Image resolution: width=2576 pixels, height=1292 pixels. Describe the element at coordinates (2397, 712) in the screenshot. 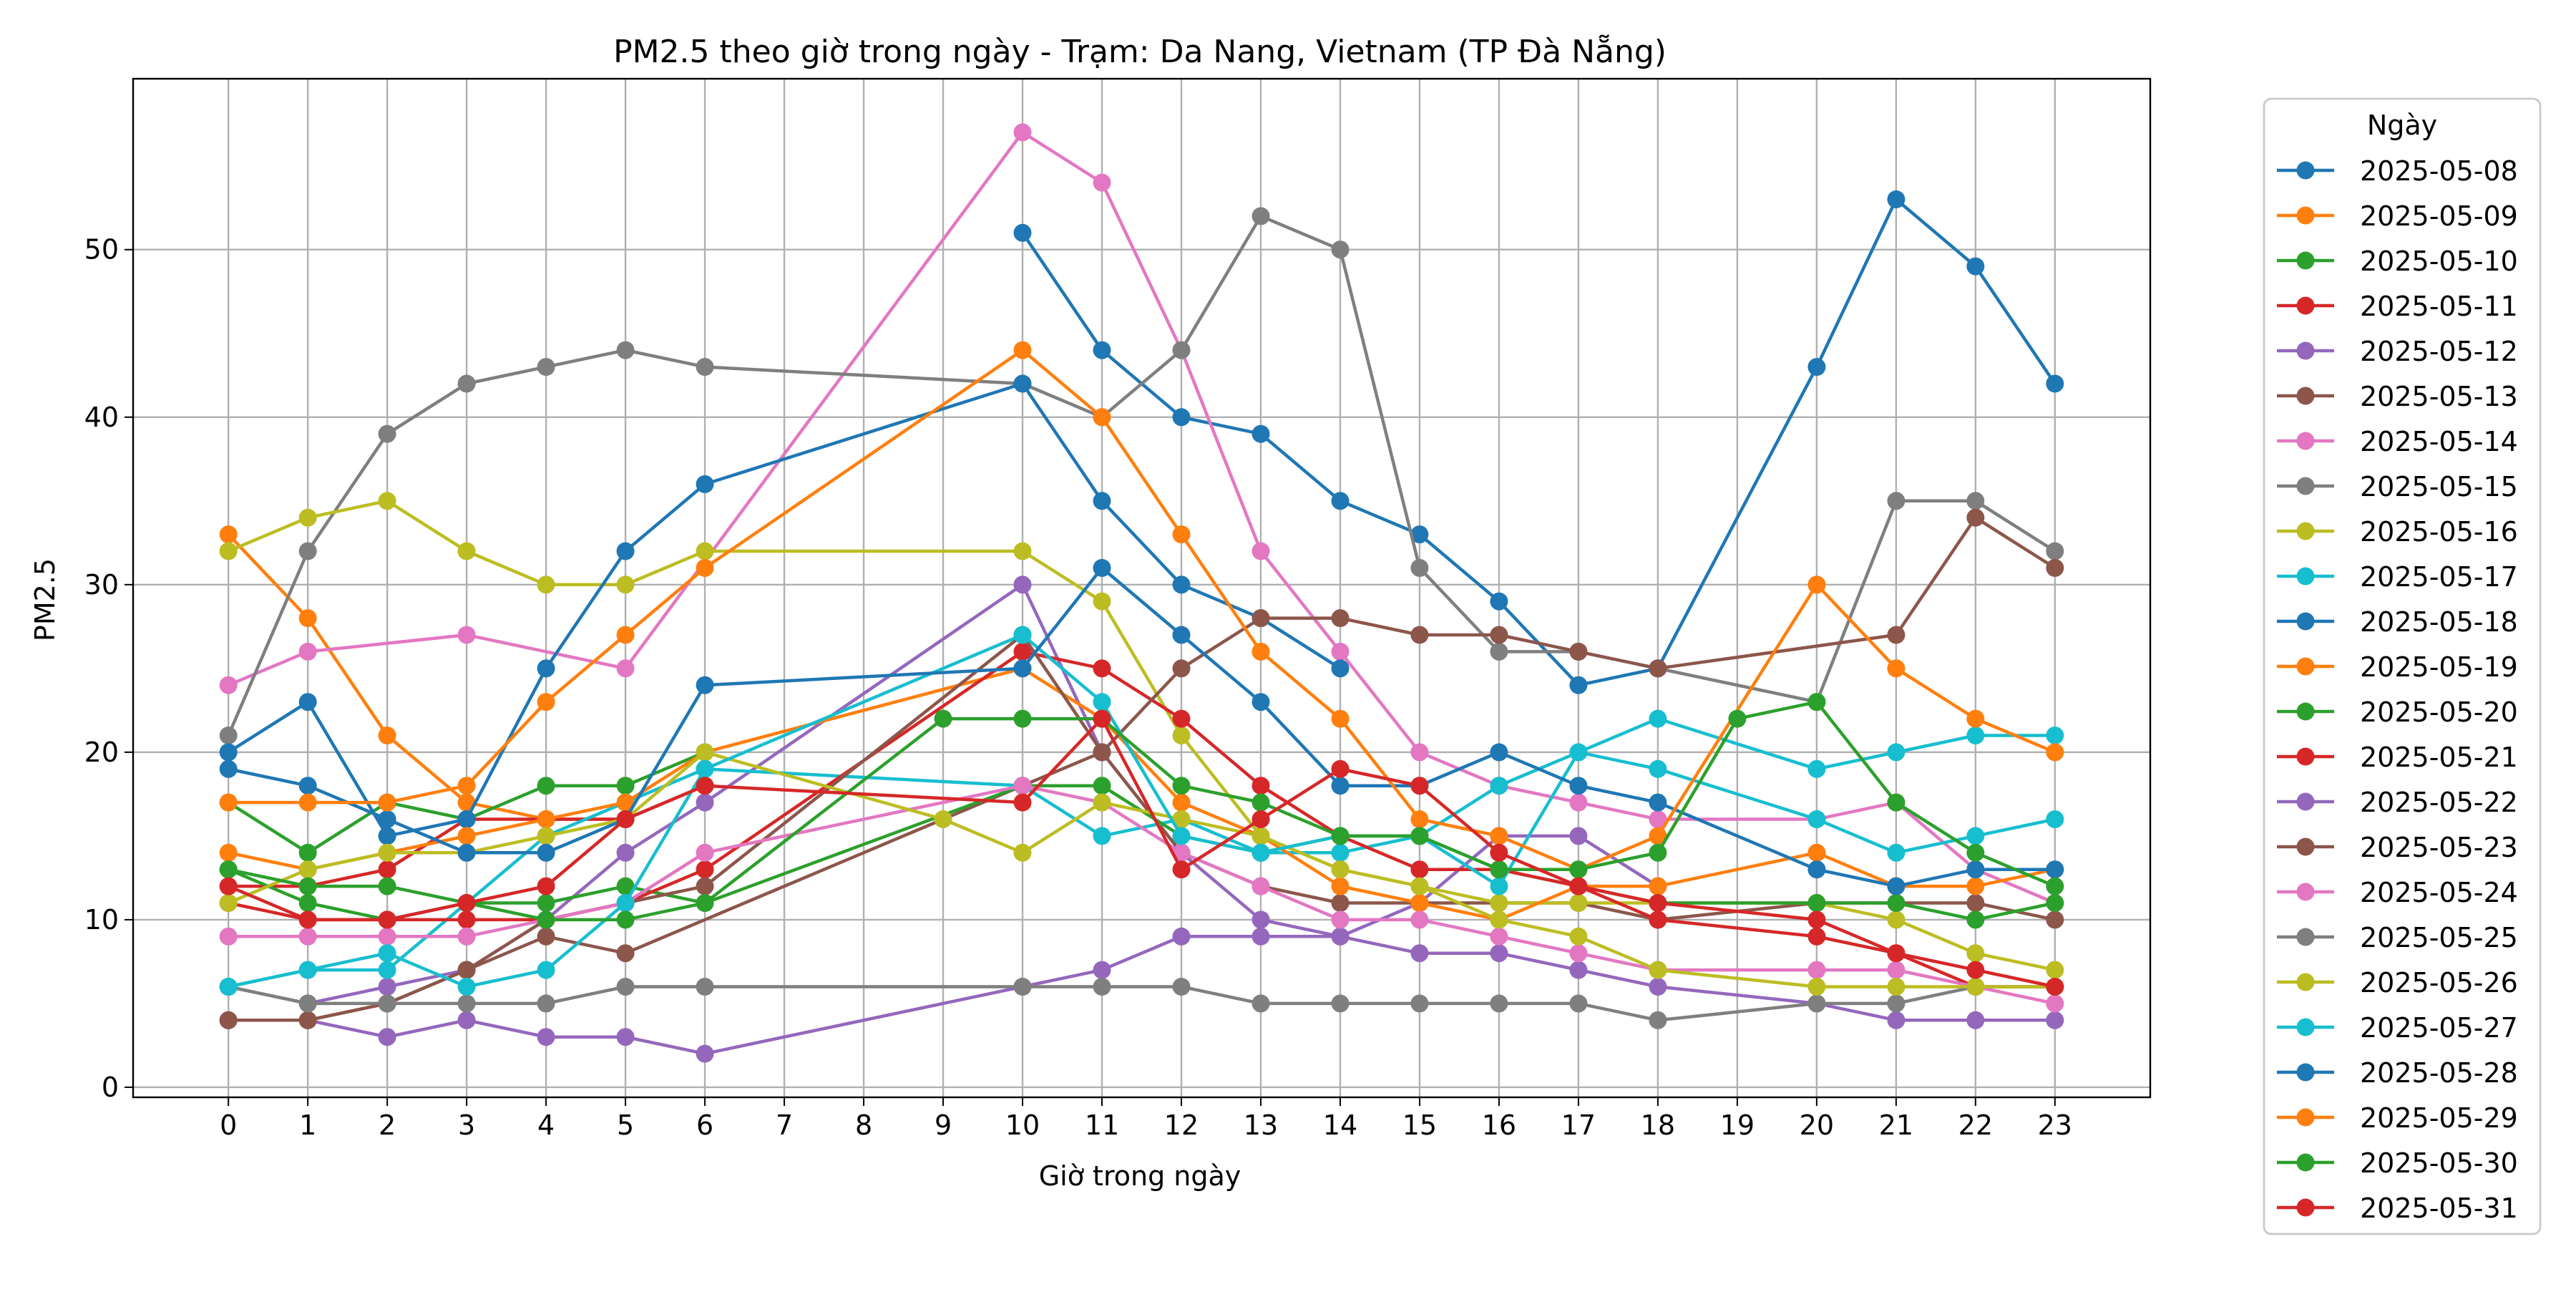

I see `legend-item: 2025-05-20` at that location.